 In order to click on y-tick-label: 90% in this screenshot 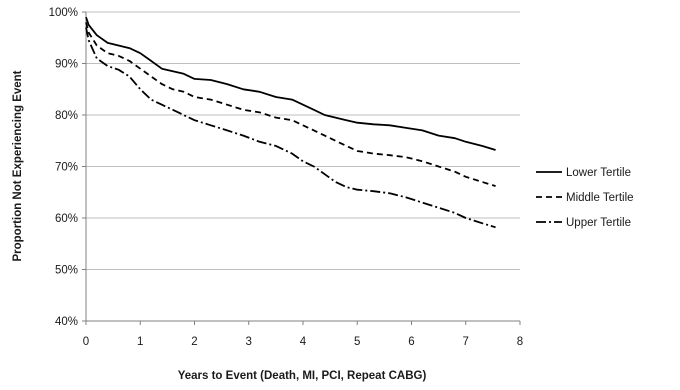, I will do `click(66, 65)`.